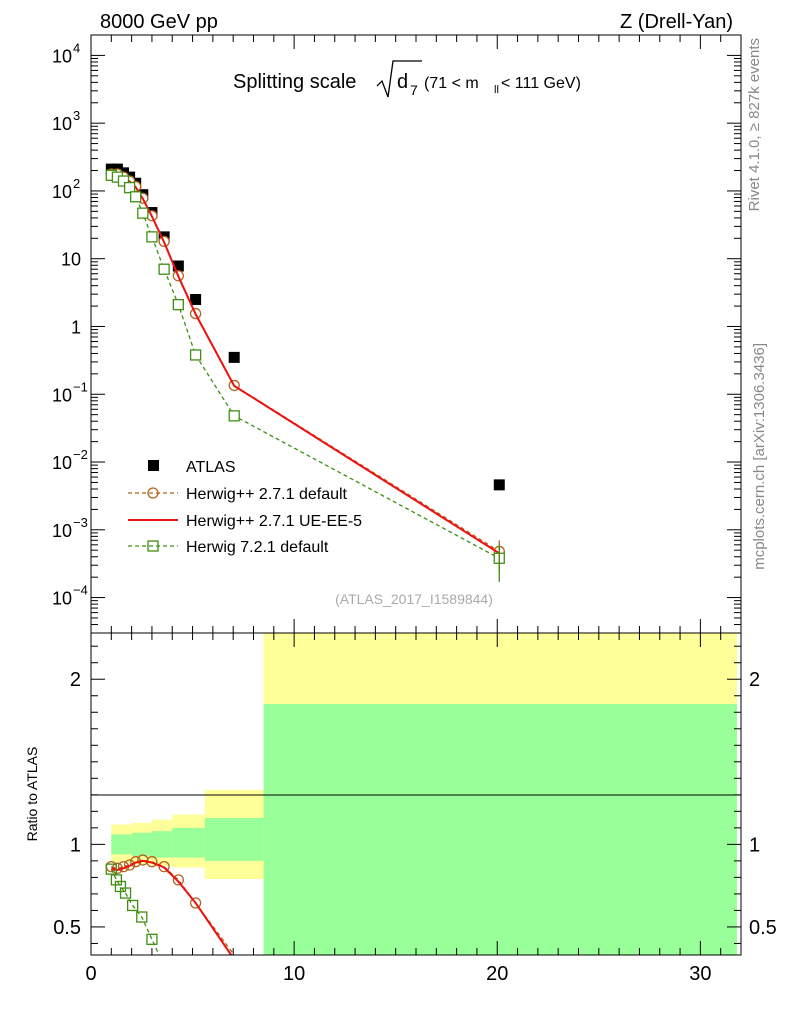 The height and width of the screenshot is (1024, 786). Describe the element at coordinates (80, 590) in the screenshot. I see `y-tick-label-exponent: −4` at that location.